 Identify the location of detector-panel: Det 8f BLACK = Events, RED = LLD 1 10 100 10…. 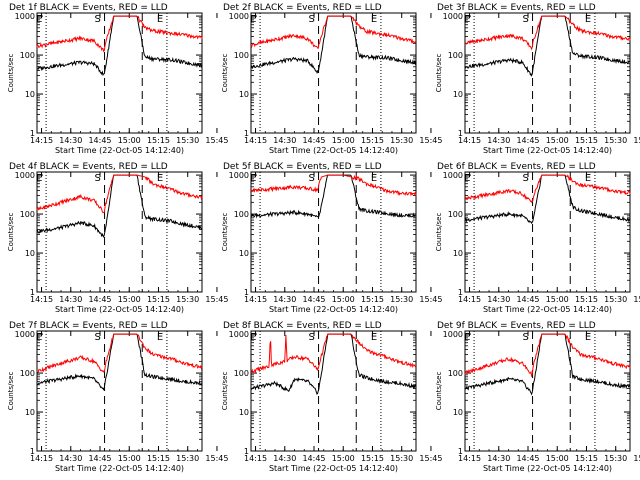
(331, 397).